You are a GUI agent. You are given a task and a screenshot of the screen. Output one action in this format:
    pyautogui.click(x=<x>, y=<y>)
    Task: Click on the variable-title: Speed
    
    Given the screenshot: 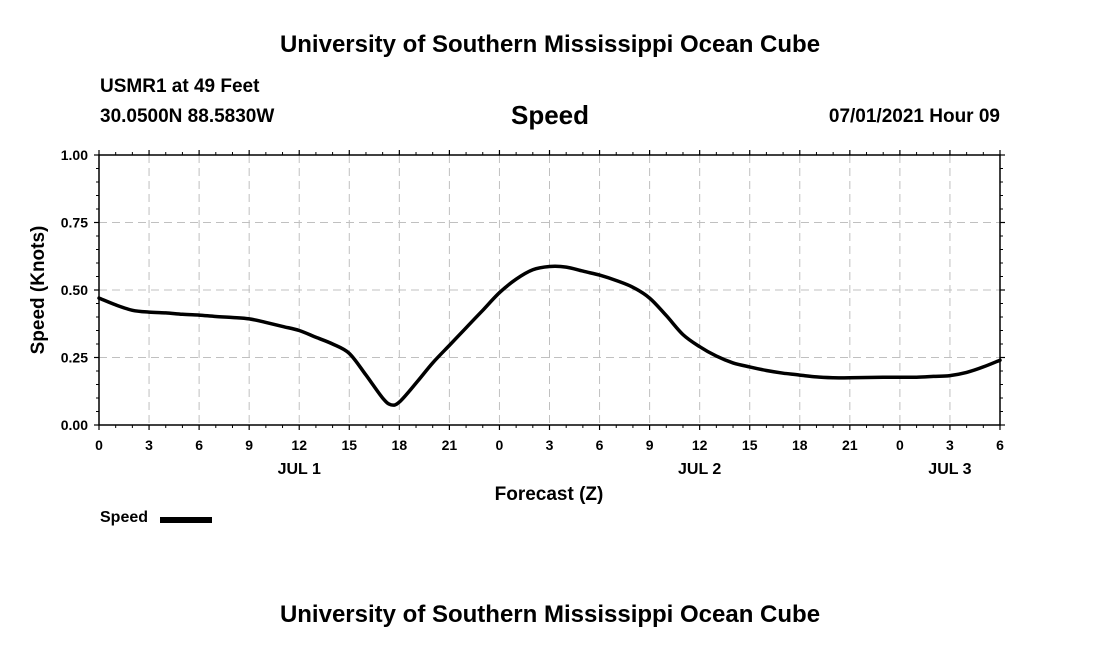 What is the action you would take?
    pyautogui.click(x=550, y=115)
    